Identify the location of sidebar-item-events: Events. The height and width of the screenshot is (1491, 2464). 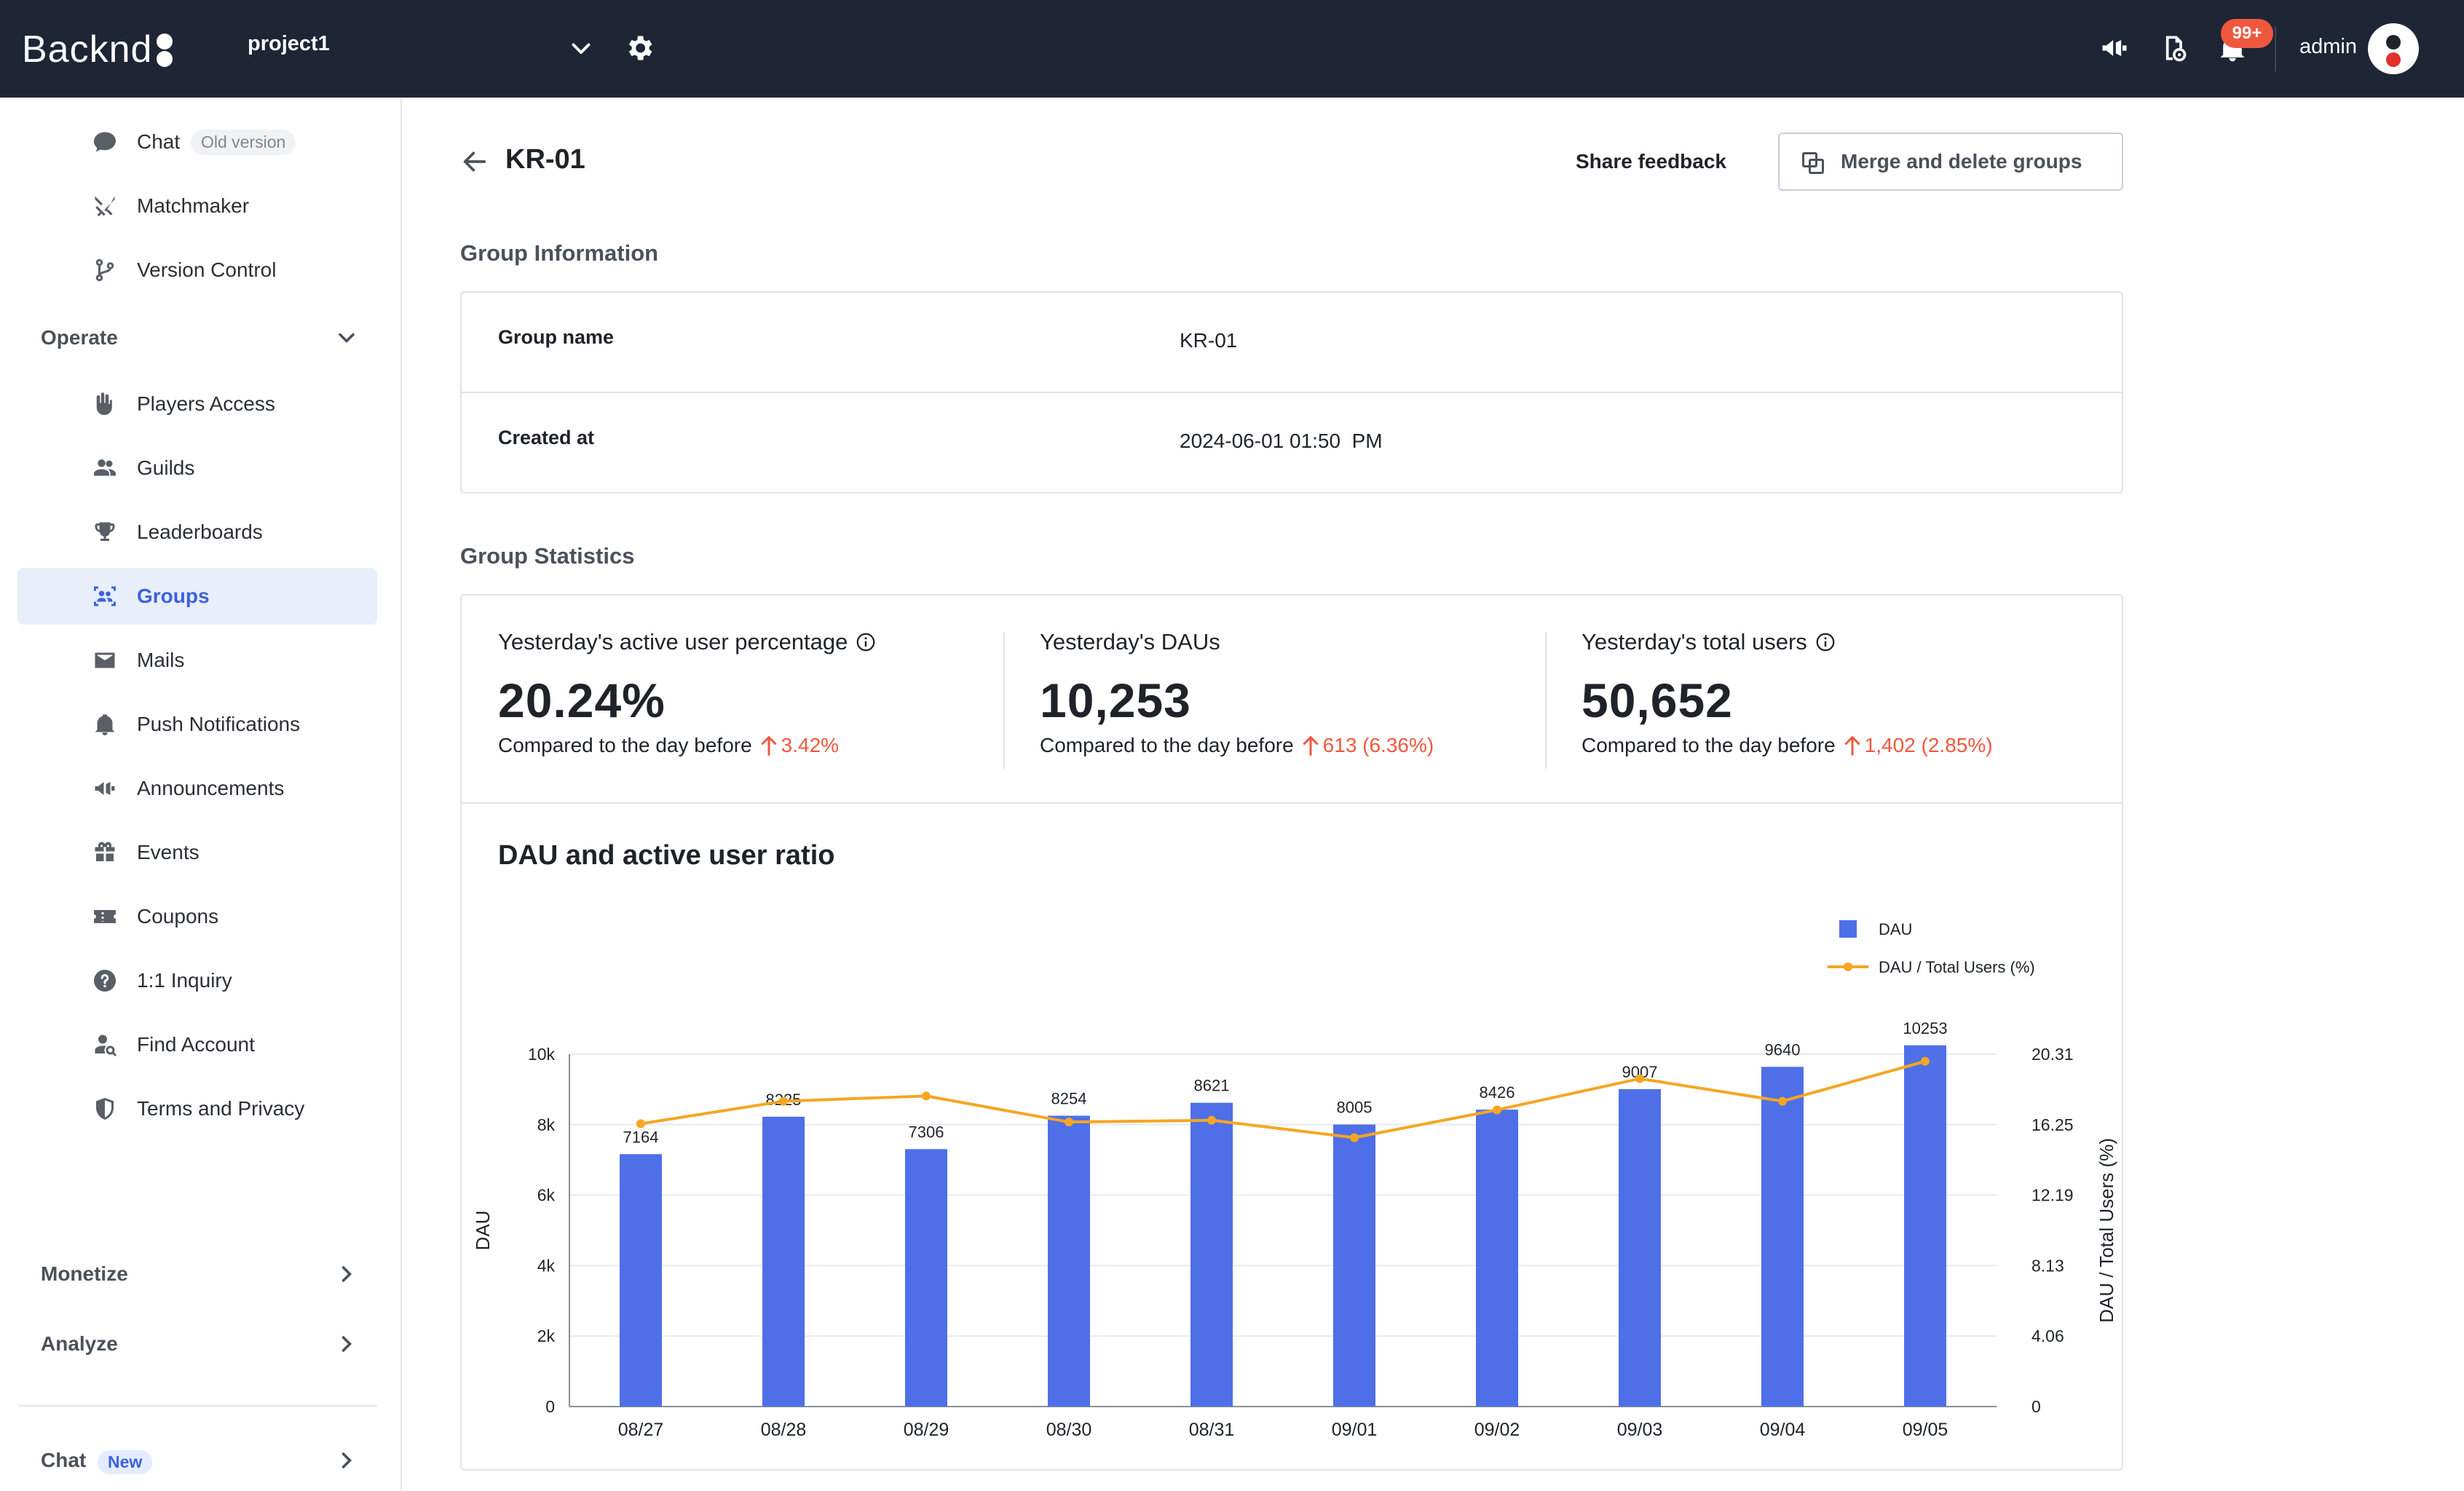
(197, 852).